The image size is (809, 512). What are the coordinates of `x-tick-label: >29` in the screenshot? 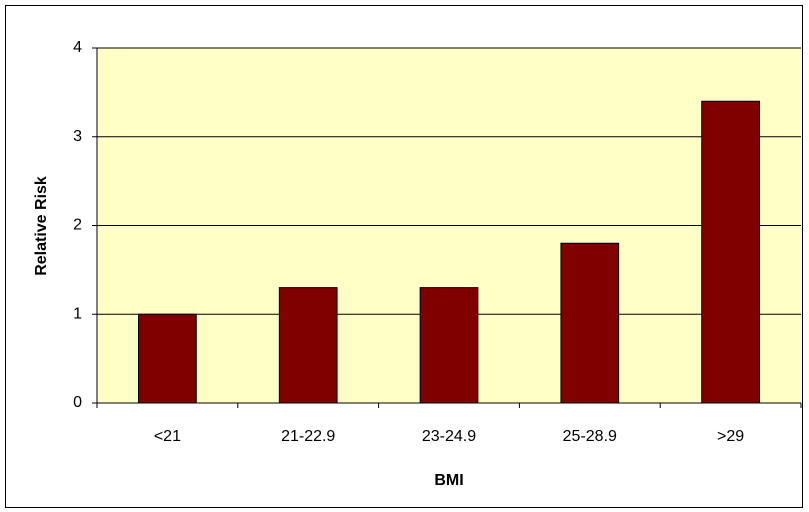 It's located at (730, 436).